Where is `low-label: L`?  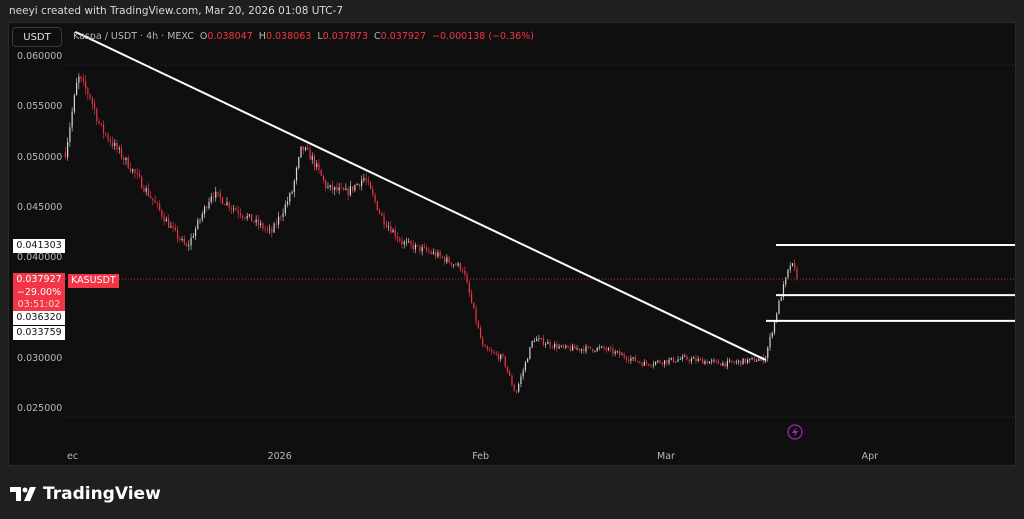 low-label: L is located at coordinates (320, 36).